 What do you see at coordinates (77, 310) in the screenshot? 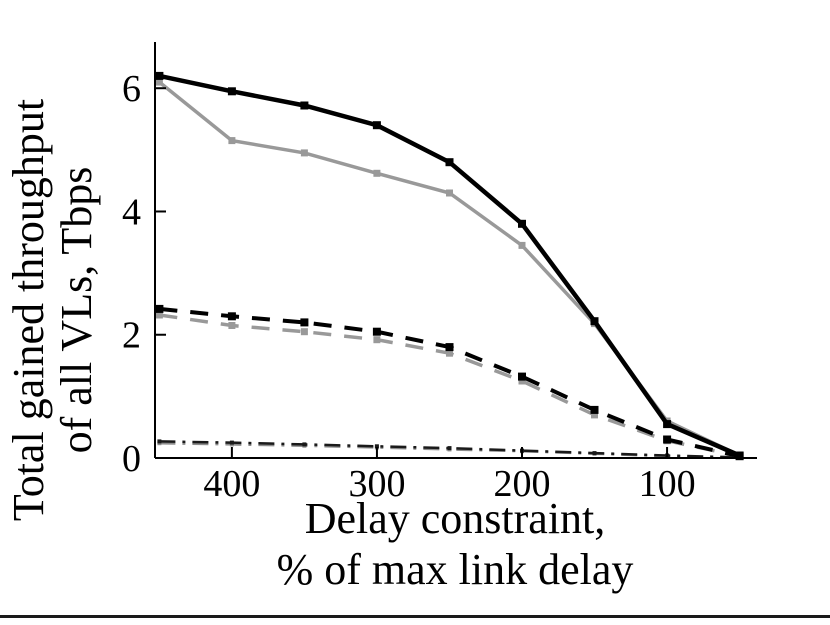
I see `y-axis-title-line2: of all VLs, Tbps` at bounding box center [77, 310].